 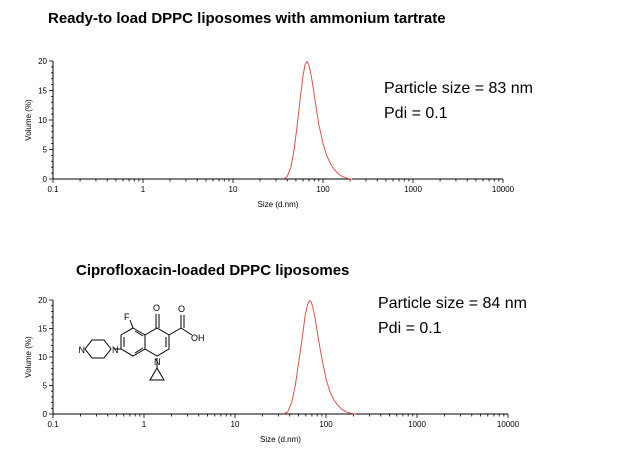 I want to click on chart-1-y-tick-label: 0, so click(x=45, y=179).